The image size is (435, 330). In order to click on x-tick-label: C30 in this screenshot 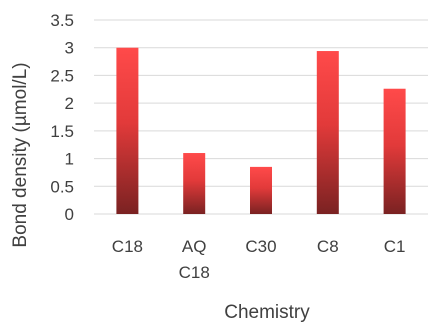, I will do `click(260, 246)`.